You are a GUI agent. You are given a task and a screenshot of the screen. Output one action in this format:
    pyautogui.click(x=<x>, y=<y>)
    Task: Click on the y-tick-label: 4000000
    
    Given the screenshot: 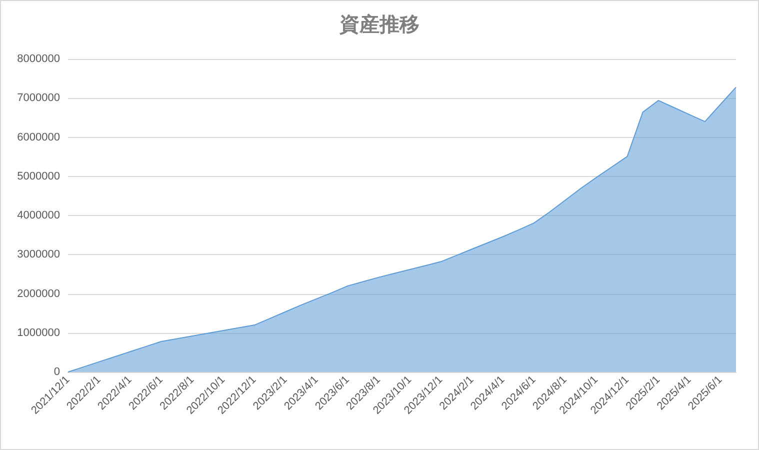 What is the action you would take?
    pyautogui.click(x=38, y=216)
    